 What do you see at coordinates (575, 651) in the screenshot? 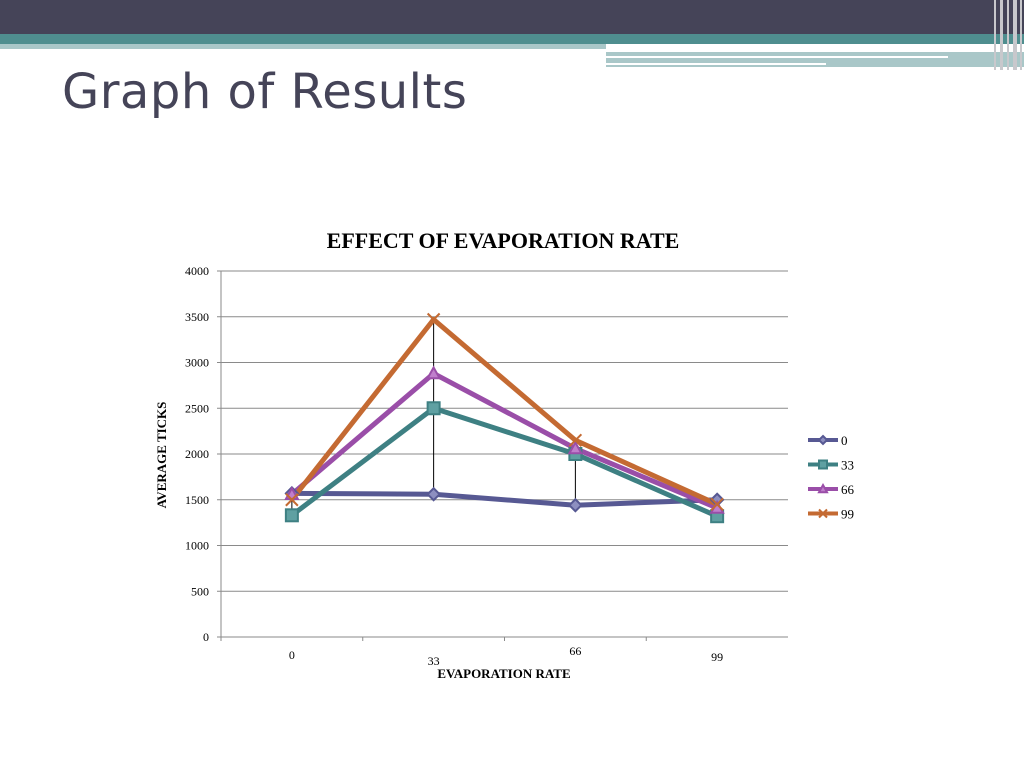
I see `x-tick-label: 66` at bounding box center [575, 651].